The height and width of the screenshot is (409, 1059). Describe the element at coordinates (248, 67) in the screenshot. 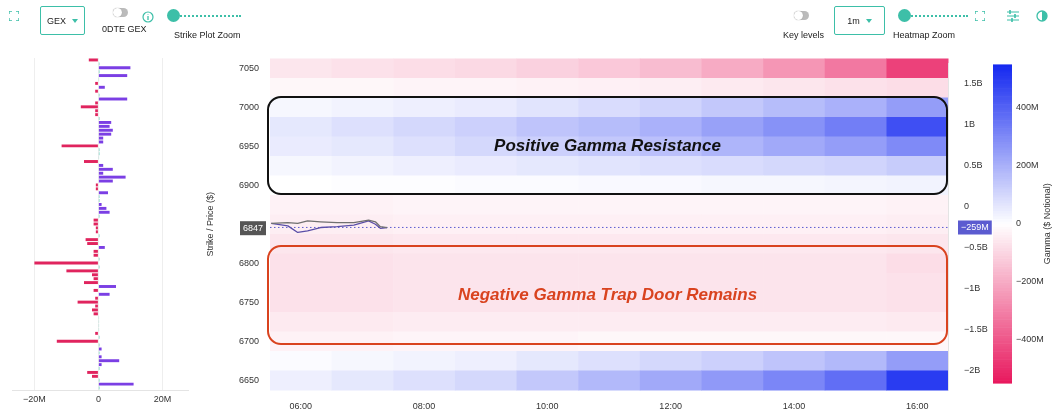

I see `y-tick-label: 7050` at that location.